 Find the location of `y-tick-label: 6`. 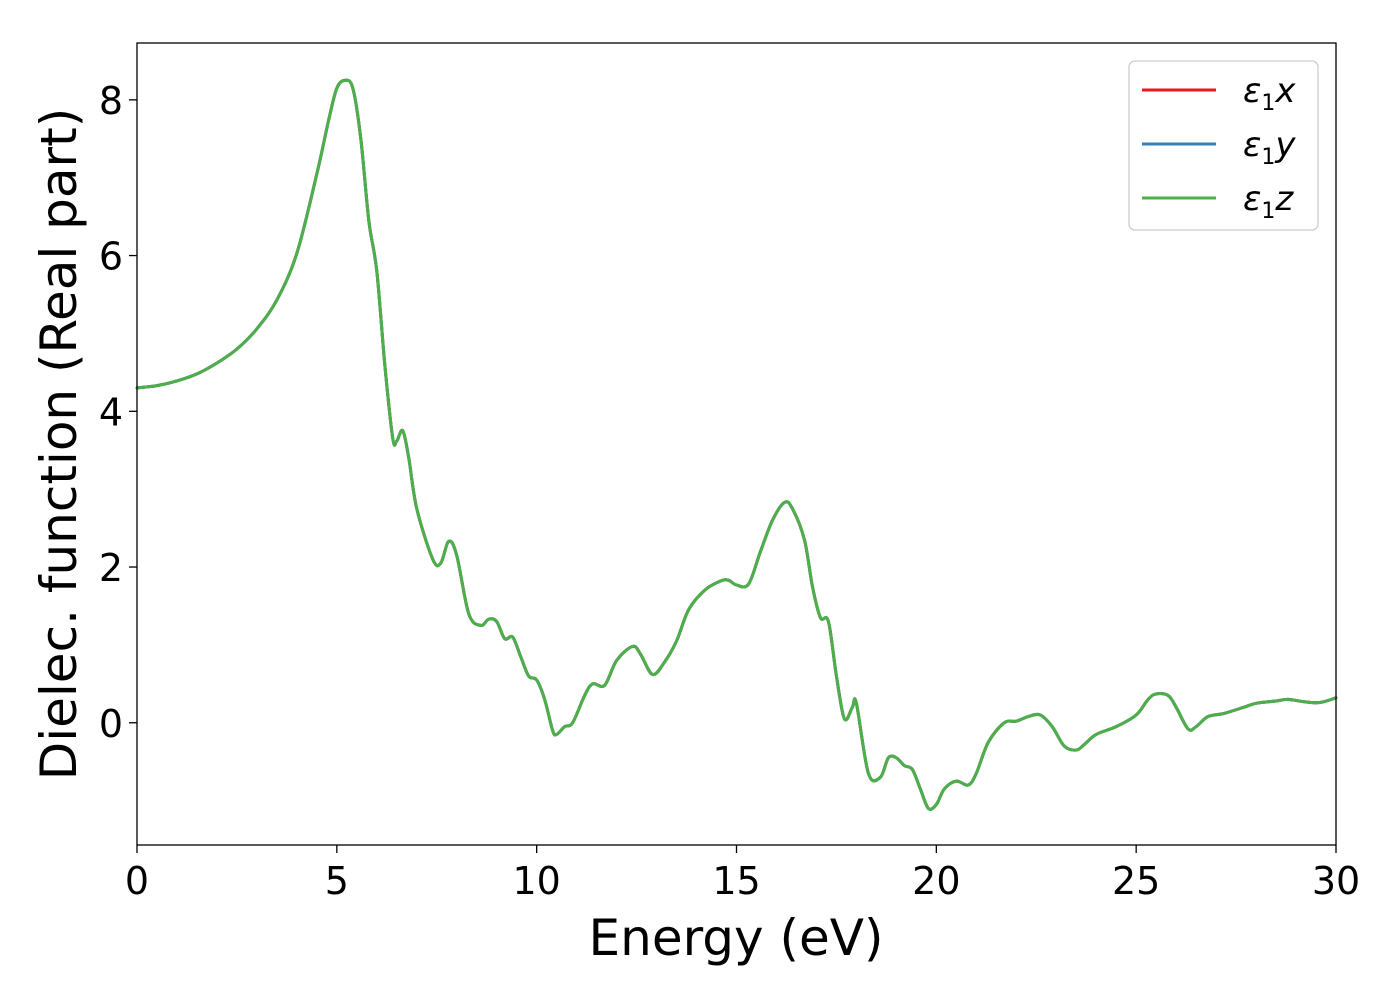

y-tick-label: 6 is located at coordinates (111, 257).